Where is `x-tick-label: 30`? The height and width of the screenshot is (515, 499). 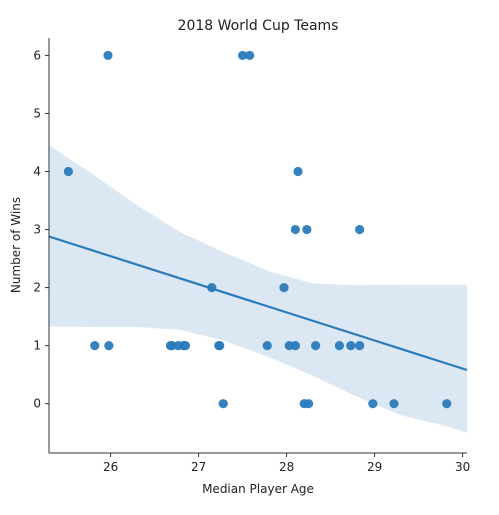 x-tick-label: 30 is located at coordinates (462, 467).